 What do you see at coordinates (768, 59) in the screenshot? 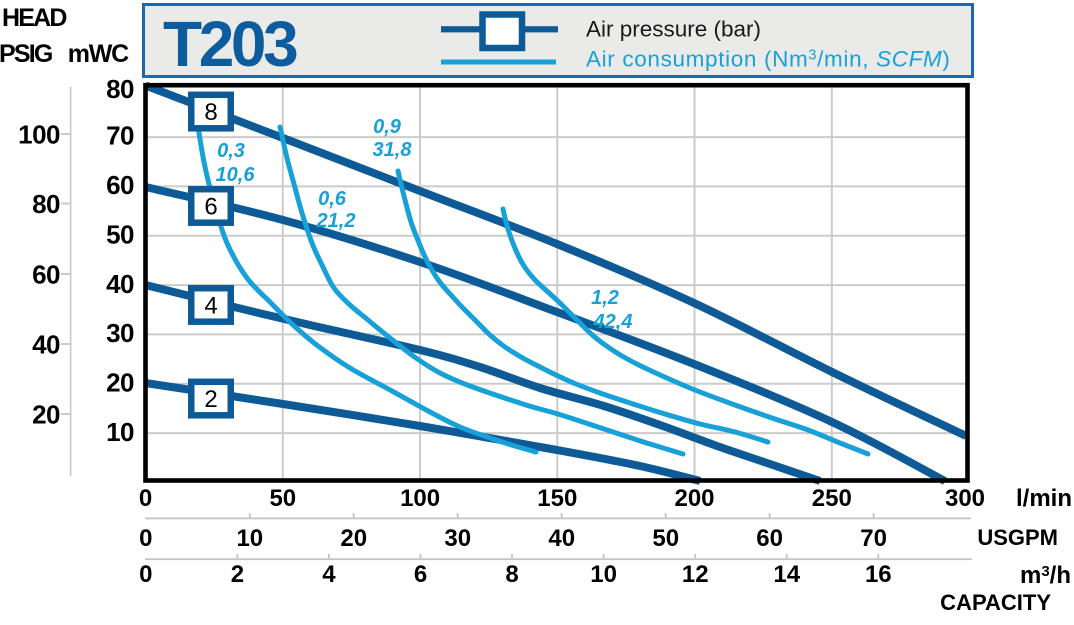
I see `svg-text:Air consumption (Nm3/min, SCFM: Air consumption (Nm3/min, SCFM)` at bounding box center [768, 59].